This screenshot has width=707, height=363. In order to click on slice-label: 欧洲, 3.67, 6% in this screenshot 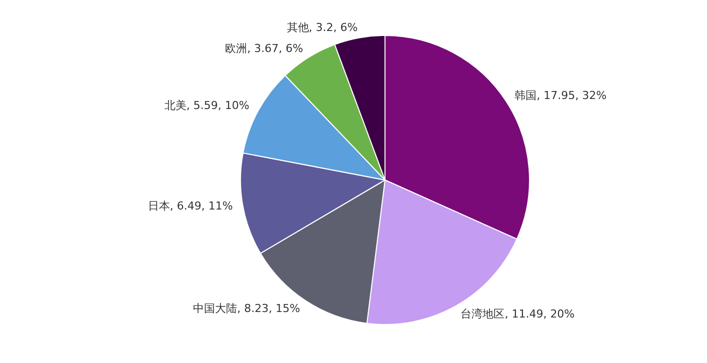, I will do `click(264, 48)`.